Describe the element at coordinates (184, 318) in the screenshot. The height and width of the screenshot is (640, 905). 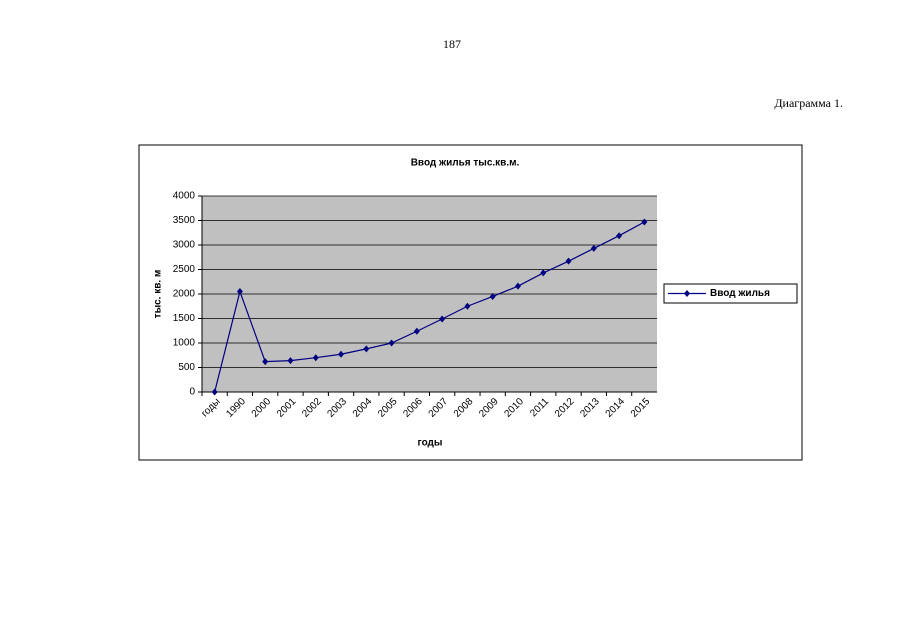
I see `y-tick-label: 1500` at that location.